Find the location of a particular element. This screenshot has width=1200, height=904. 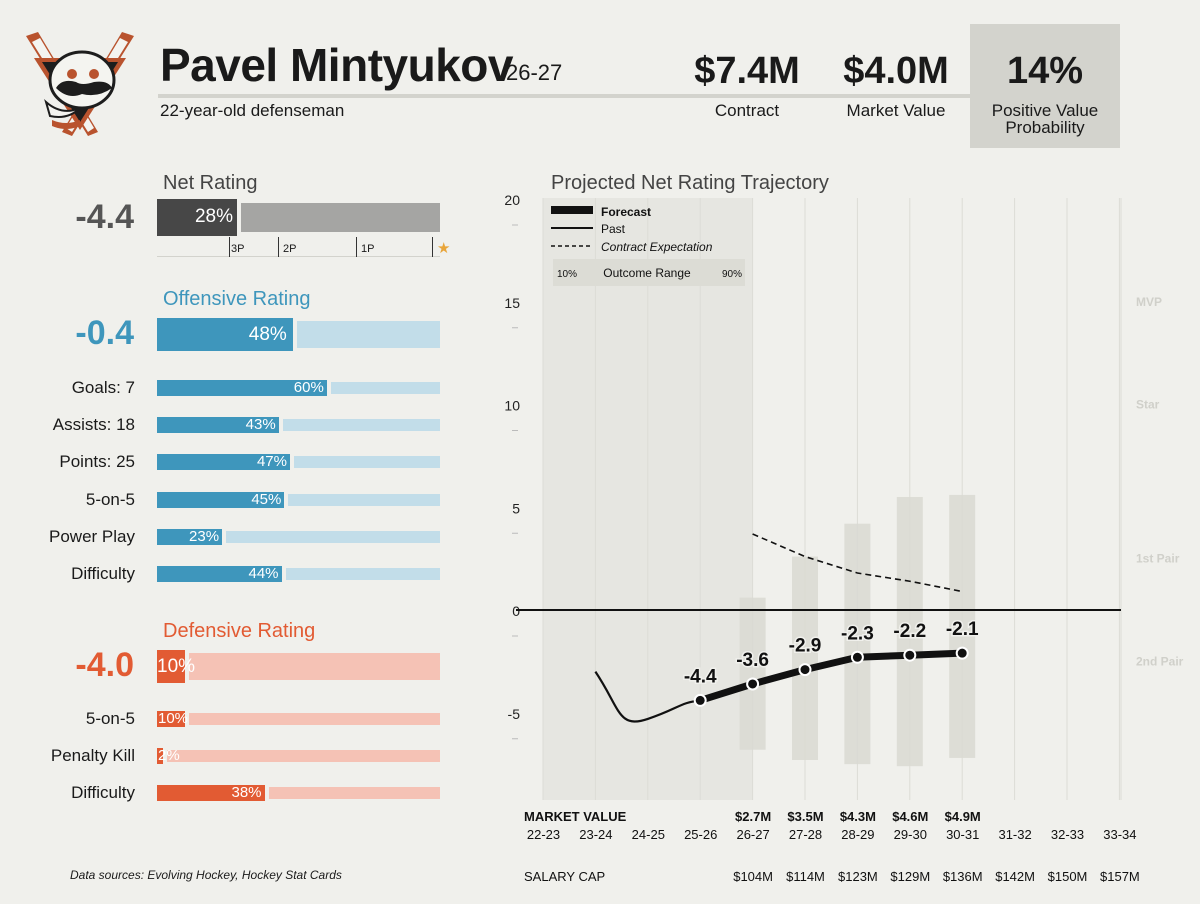

market-value-label: $4.6M is located at coordinates (910, 816).